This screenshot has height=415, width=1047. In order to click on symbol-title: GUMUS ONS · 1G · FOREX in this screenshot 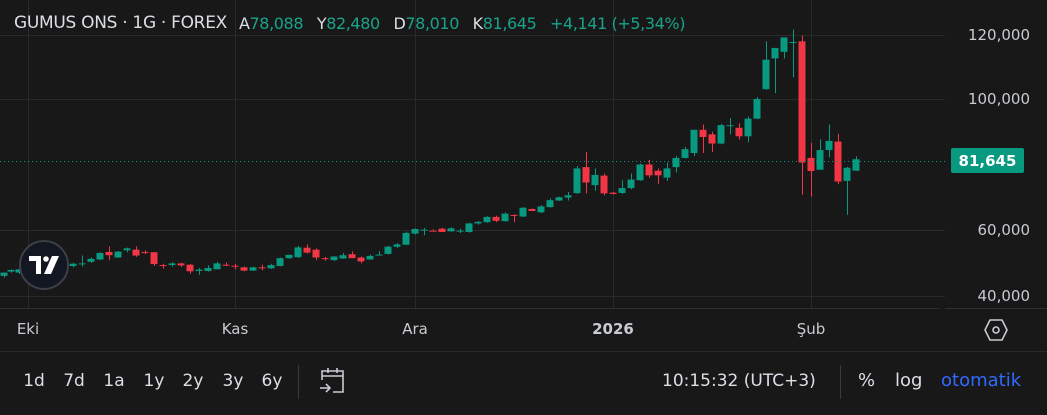, I will do `click(120, 23)`.